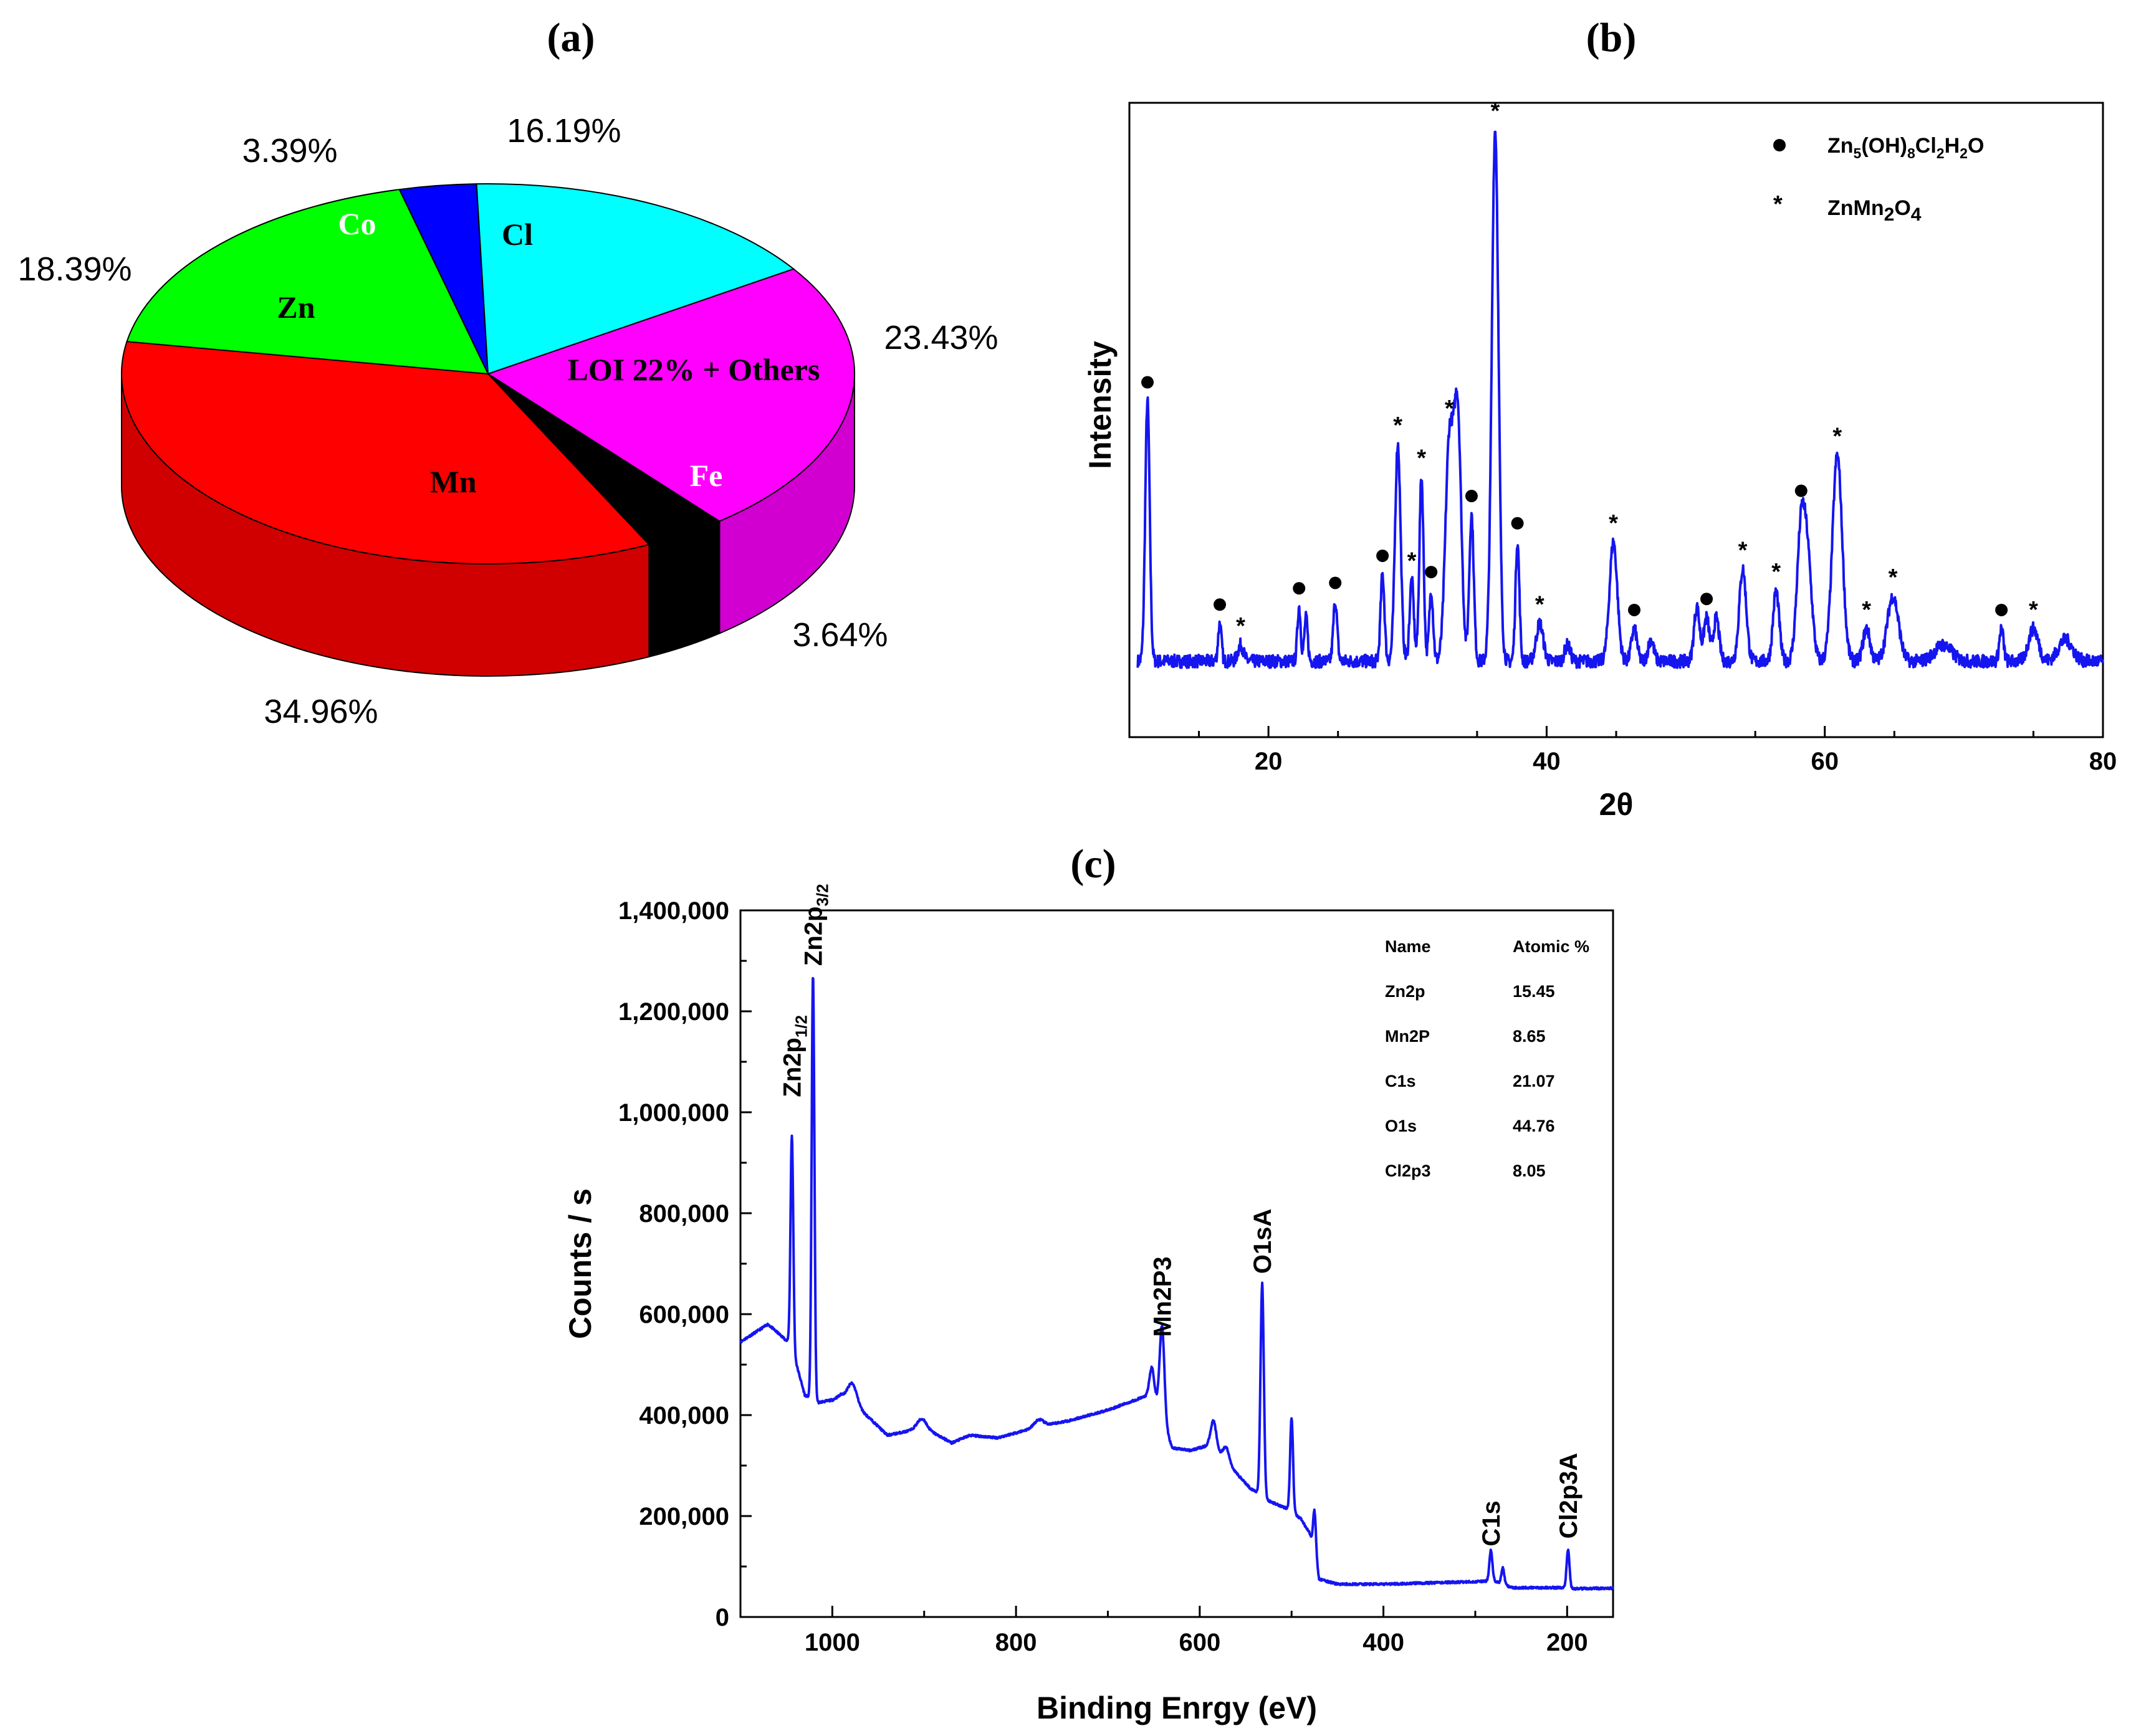  What do you see at coordinates (1658, 750) in the screenshot?
I see `xrd-x-ticks: 20 40 60 80` at bounding box center [1658, 750].